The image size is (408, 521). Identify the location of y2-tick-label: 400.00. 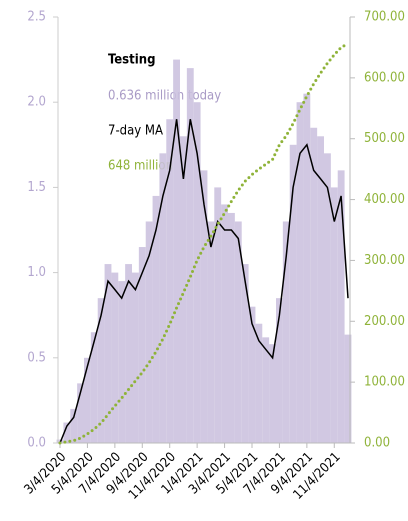
(384, 199).